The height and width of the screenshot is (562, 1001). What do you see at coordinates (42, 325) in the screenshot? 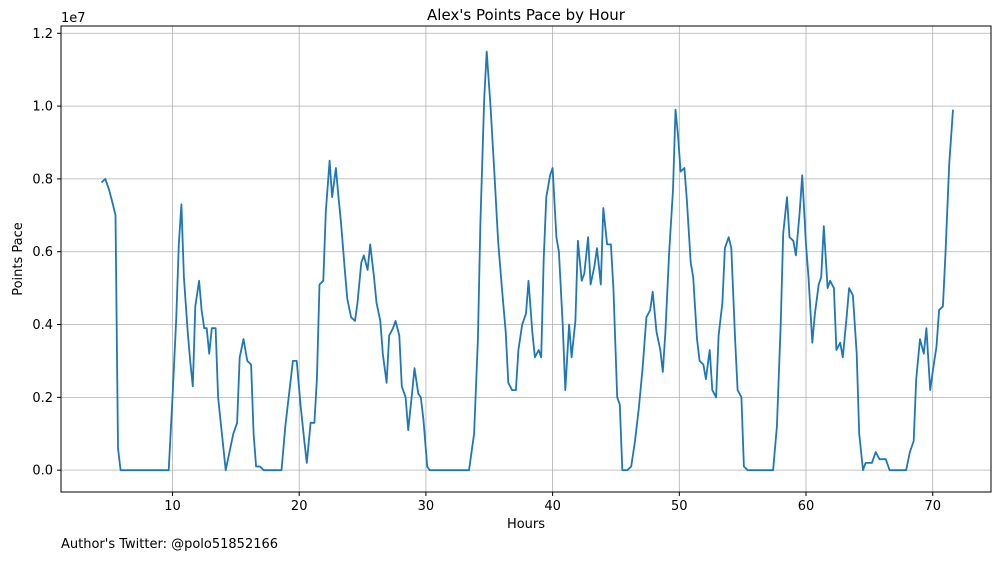
I see `y-tick-label: 0.4` at bounding box center [42, 325].